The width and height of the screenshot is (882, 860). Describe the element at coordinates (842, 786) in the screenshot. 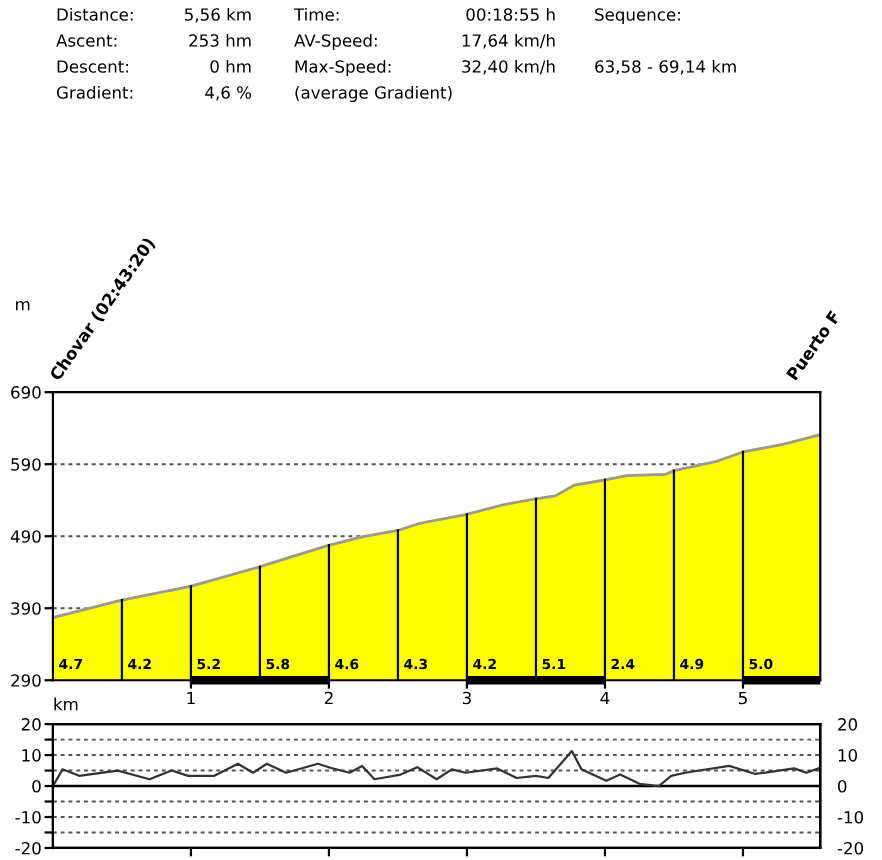

I see `y2-tick-label: 0` at that location.